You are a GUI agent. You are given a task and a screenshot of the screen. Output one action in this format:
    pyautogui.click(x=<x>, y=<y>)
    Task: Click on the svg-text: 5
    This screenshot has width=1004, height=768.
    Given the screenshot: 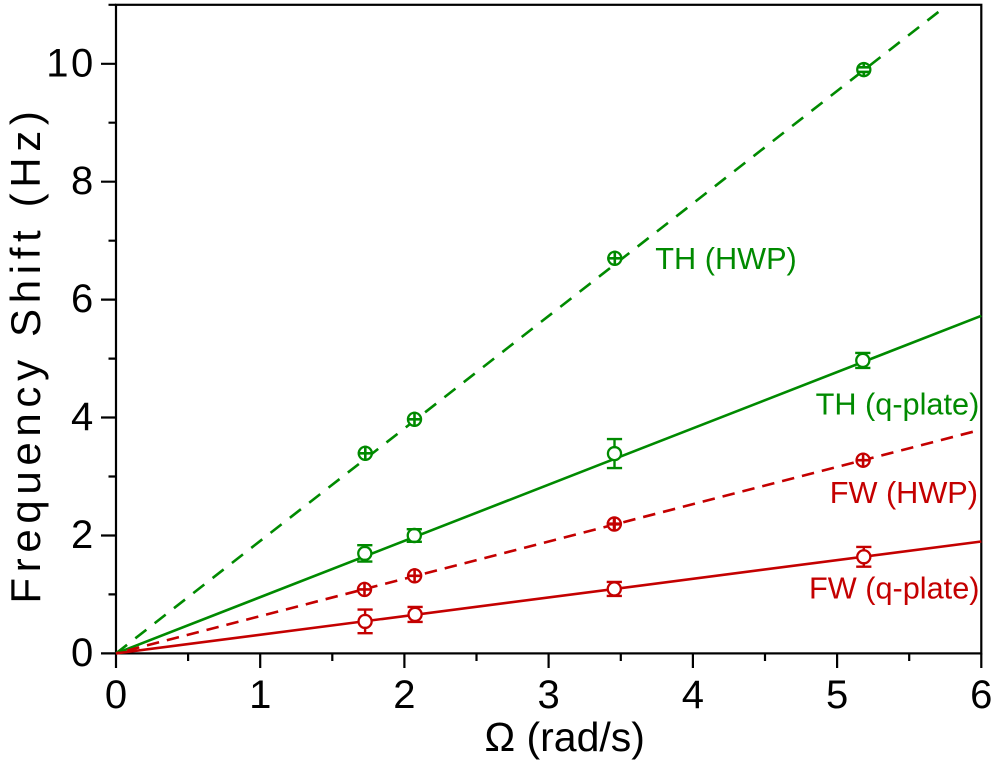 What is the action you would take?
    pyautogui.click(x=837, y=695)
    